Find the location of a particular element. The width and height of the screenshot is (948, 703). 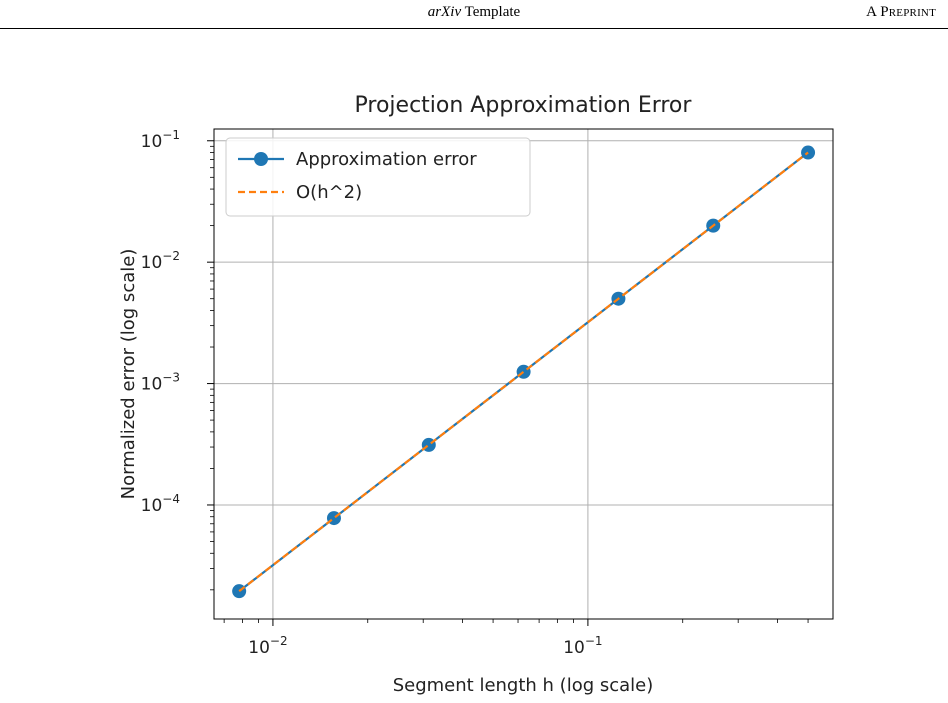

legend-entry-label: Approximation error is located at coordinates (386, 159).